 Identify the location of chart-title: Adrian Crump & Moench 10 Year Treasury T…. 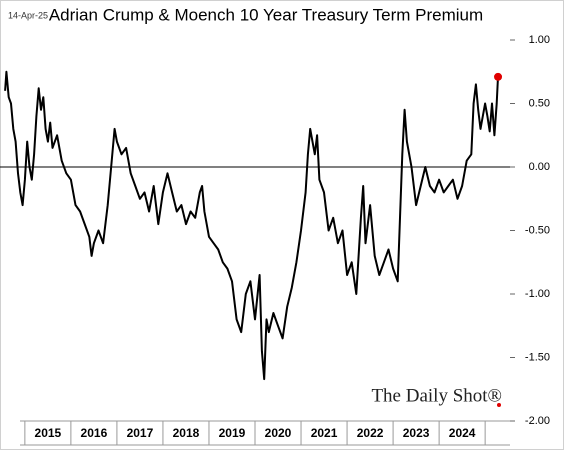
(266, 14).